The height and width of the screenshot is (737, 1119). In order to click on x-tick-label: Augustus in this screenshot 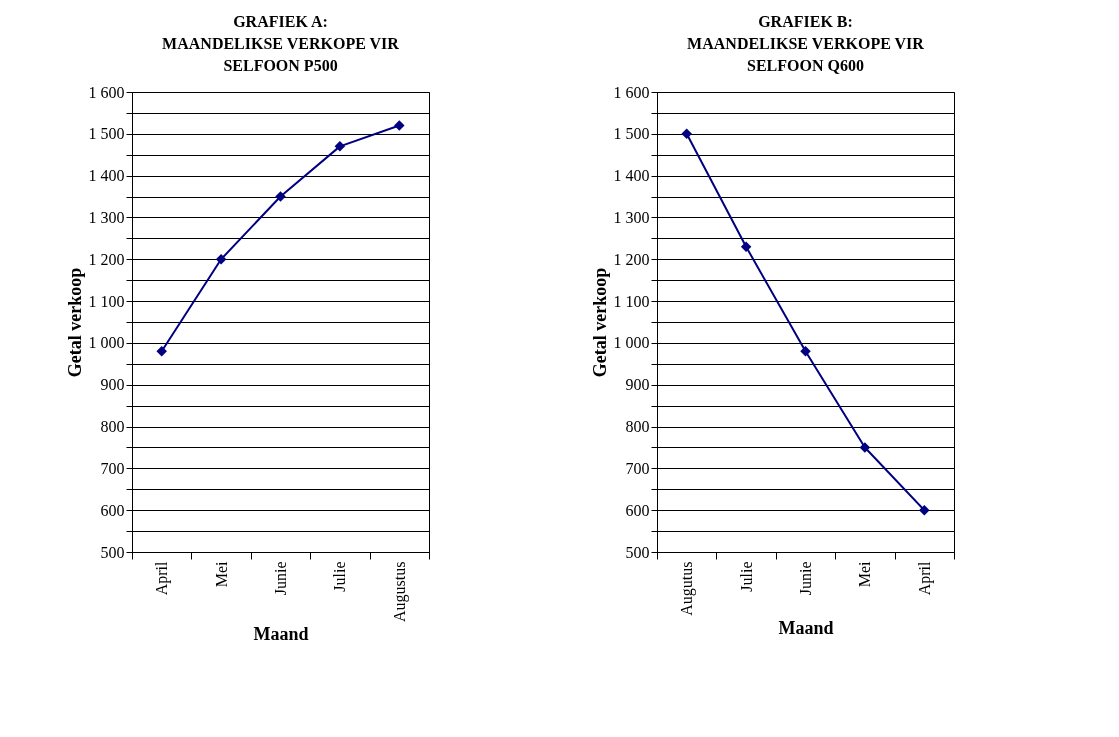, I will do `click(399, 591)`.